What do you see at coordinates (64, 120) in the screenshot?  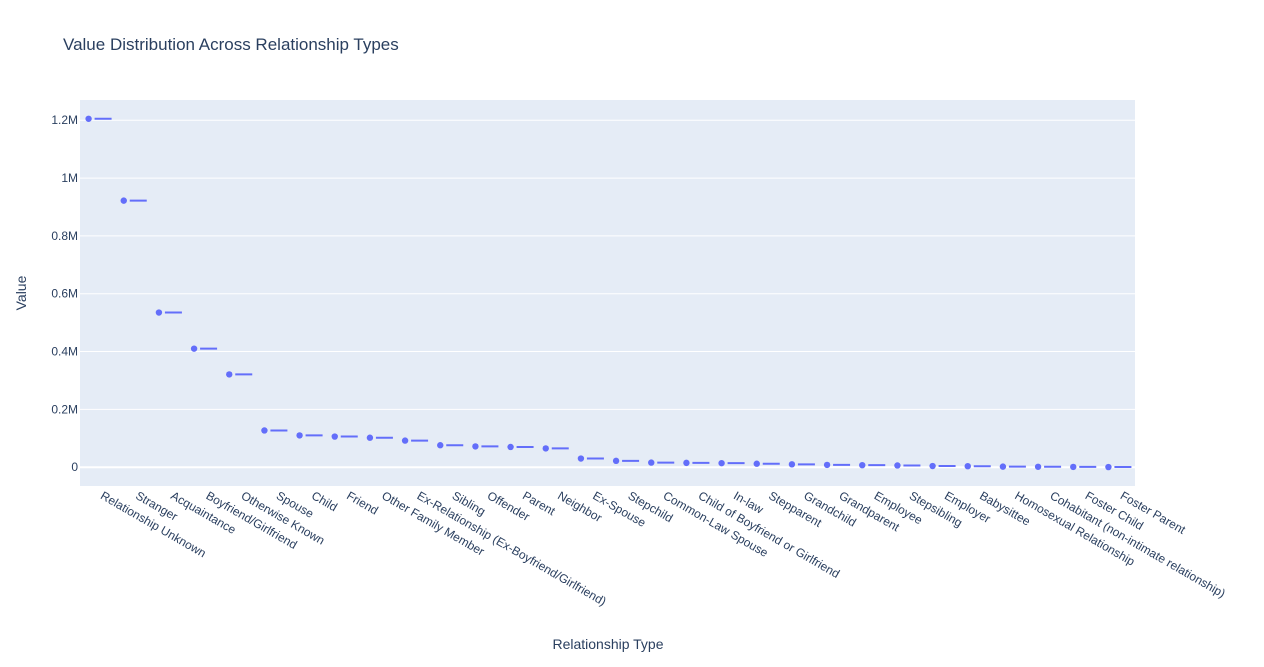 I see `y-tick-label: 1.2M` at bounding box center [64, 120].